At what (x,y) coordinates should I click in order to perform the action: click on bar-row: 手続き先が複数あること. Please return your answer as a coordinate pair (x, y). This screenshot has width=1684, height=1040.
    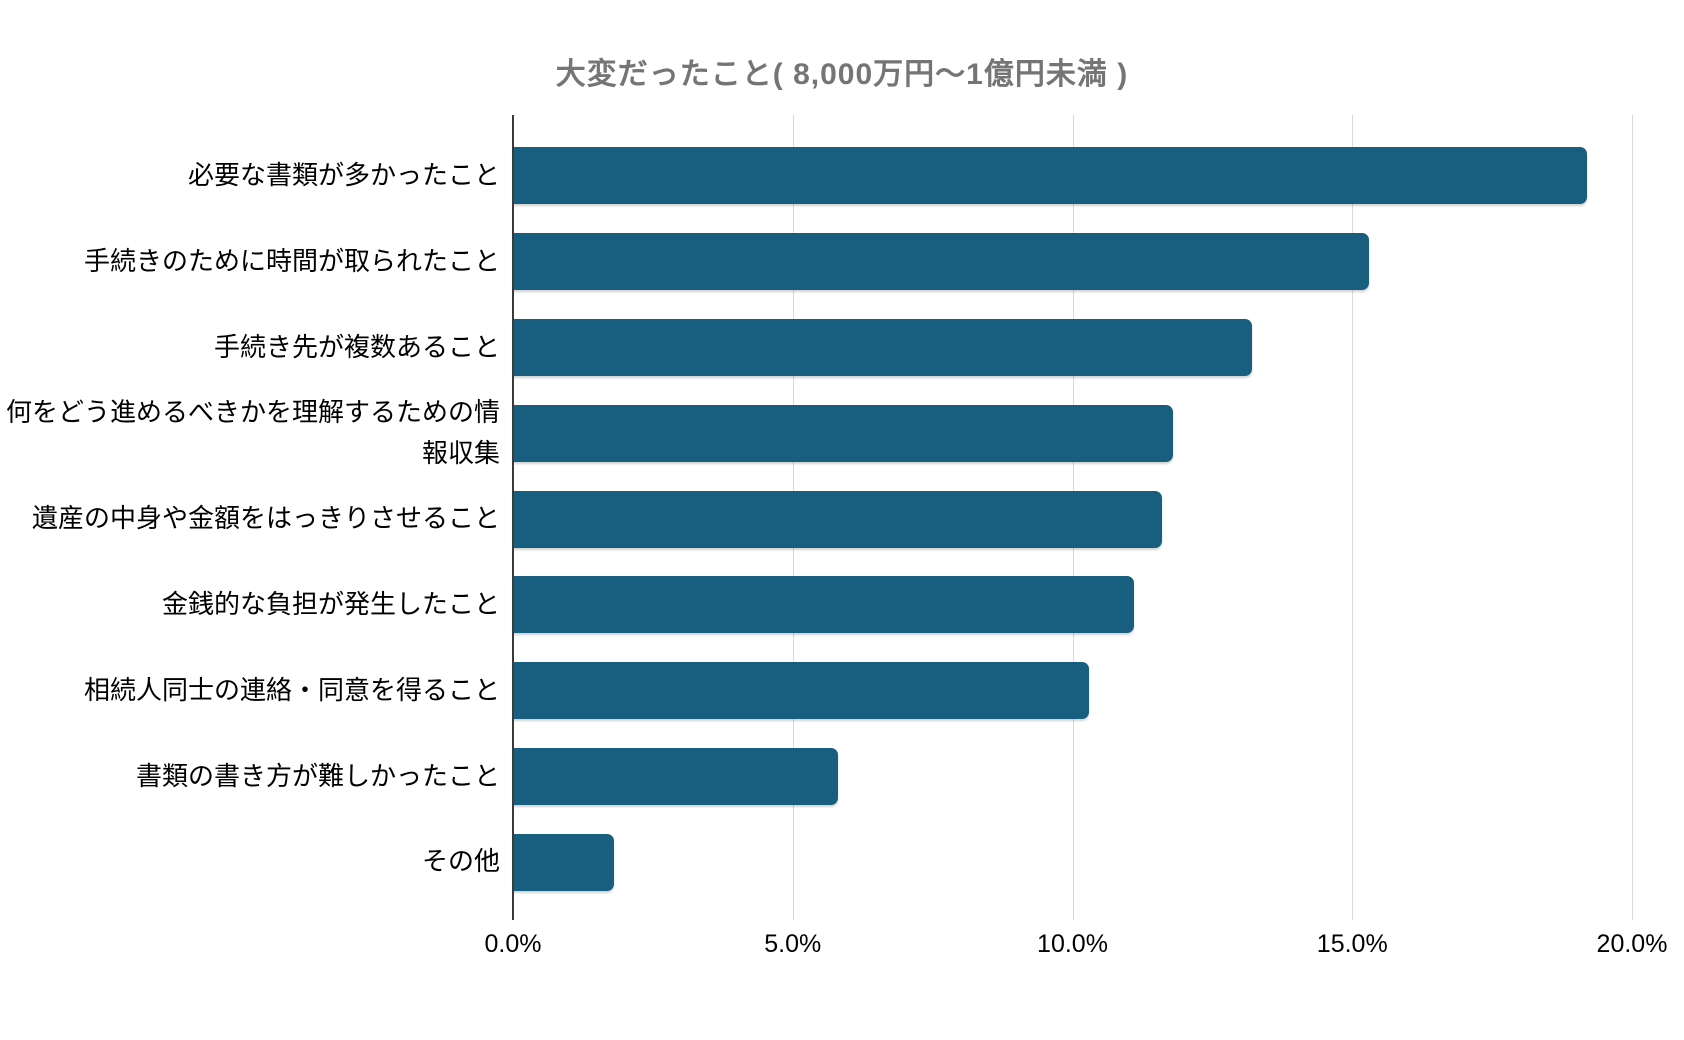
    Looking at the image, I should click on (842, 348).